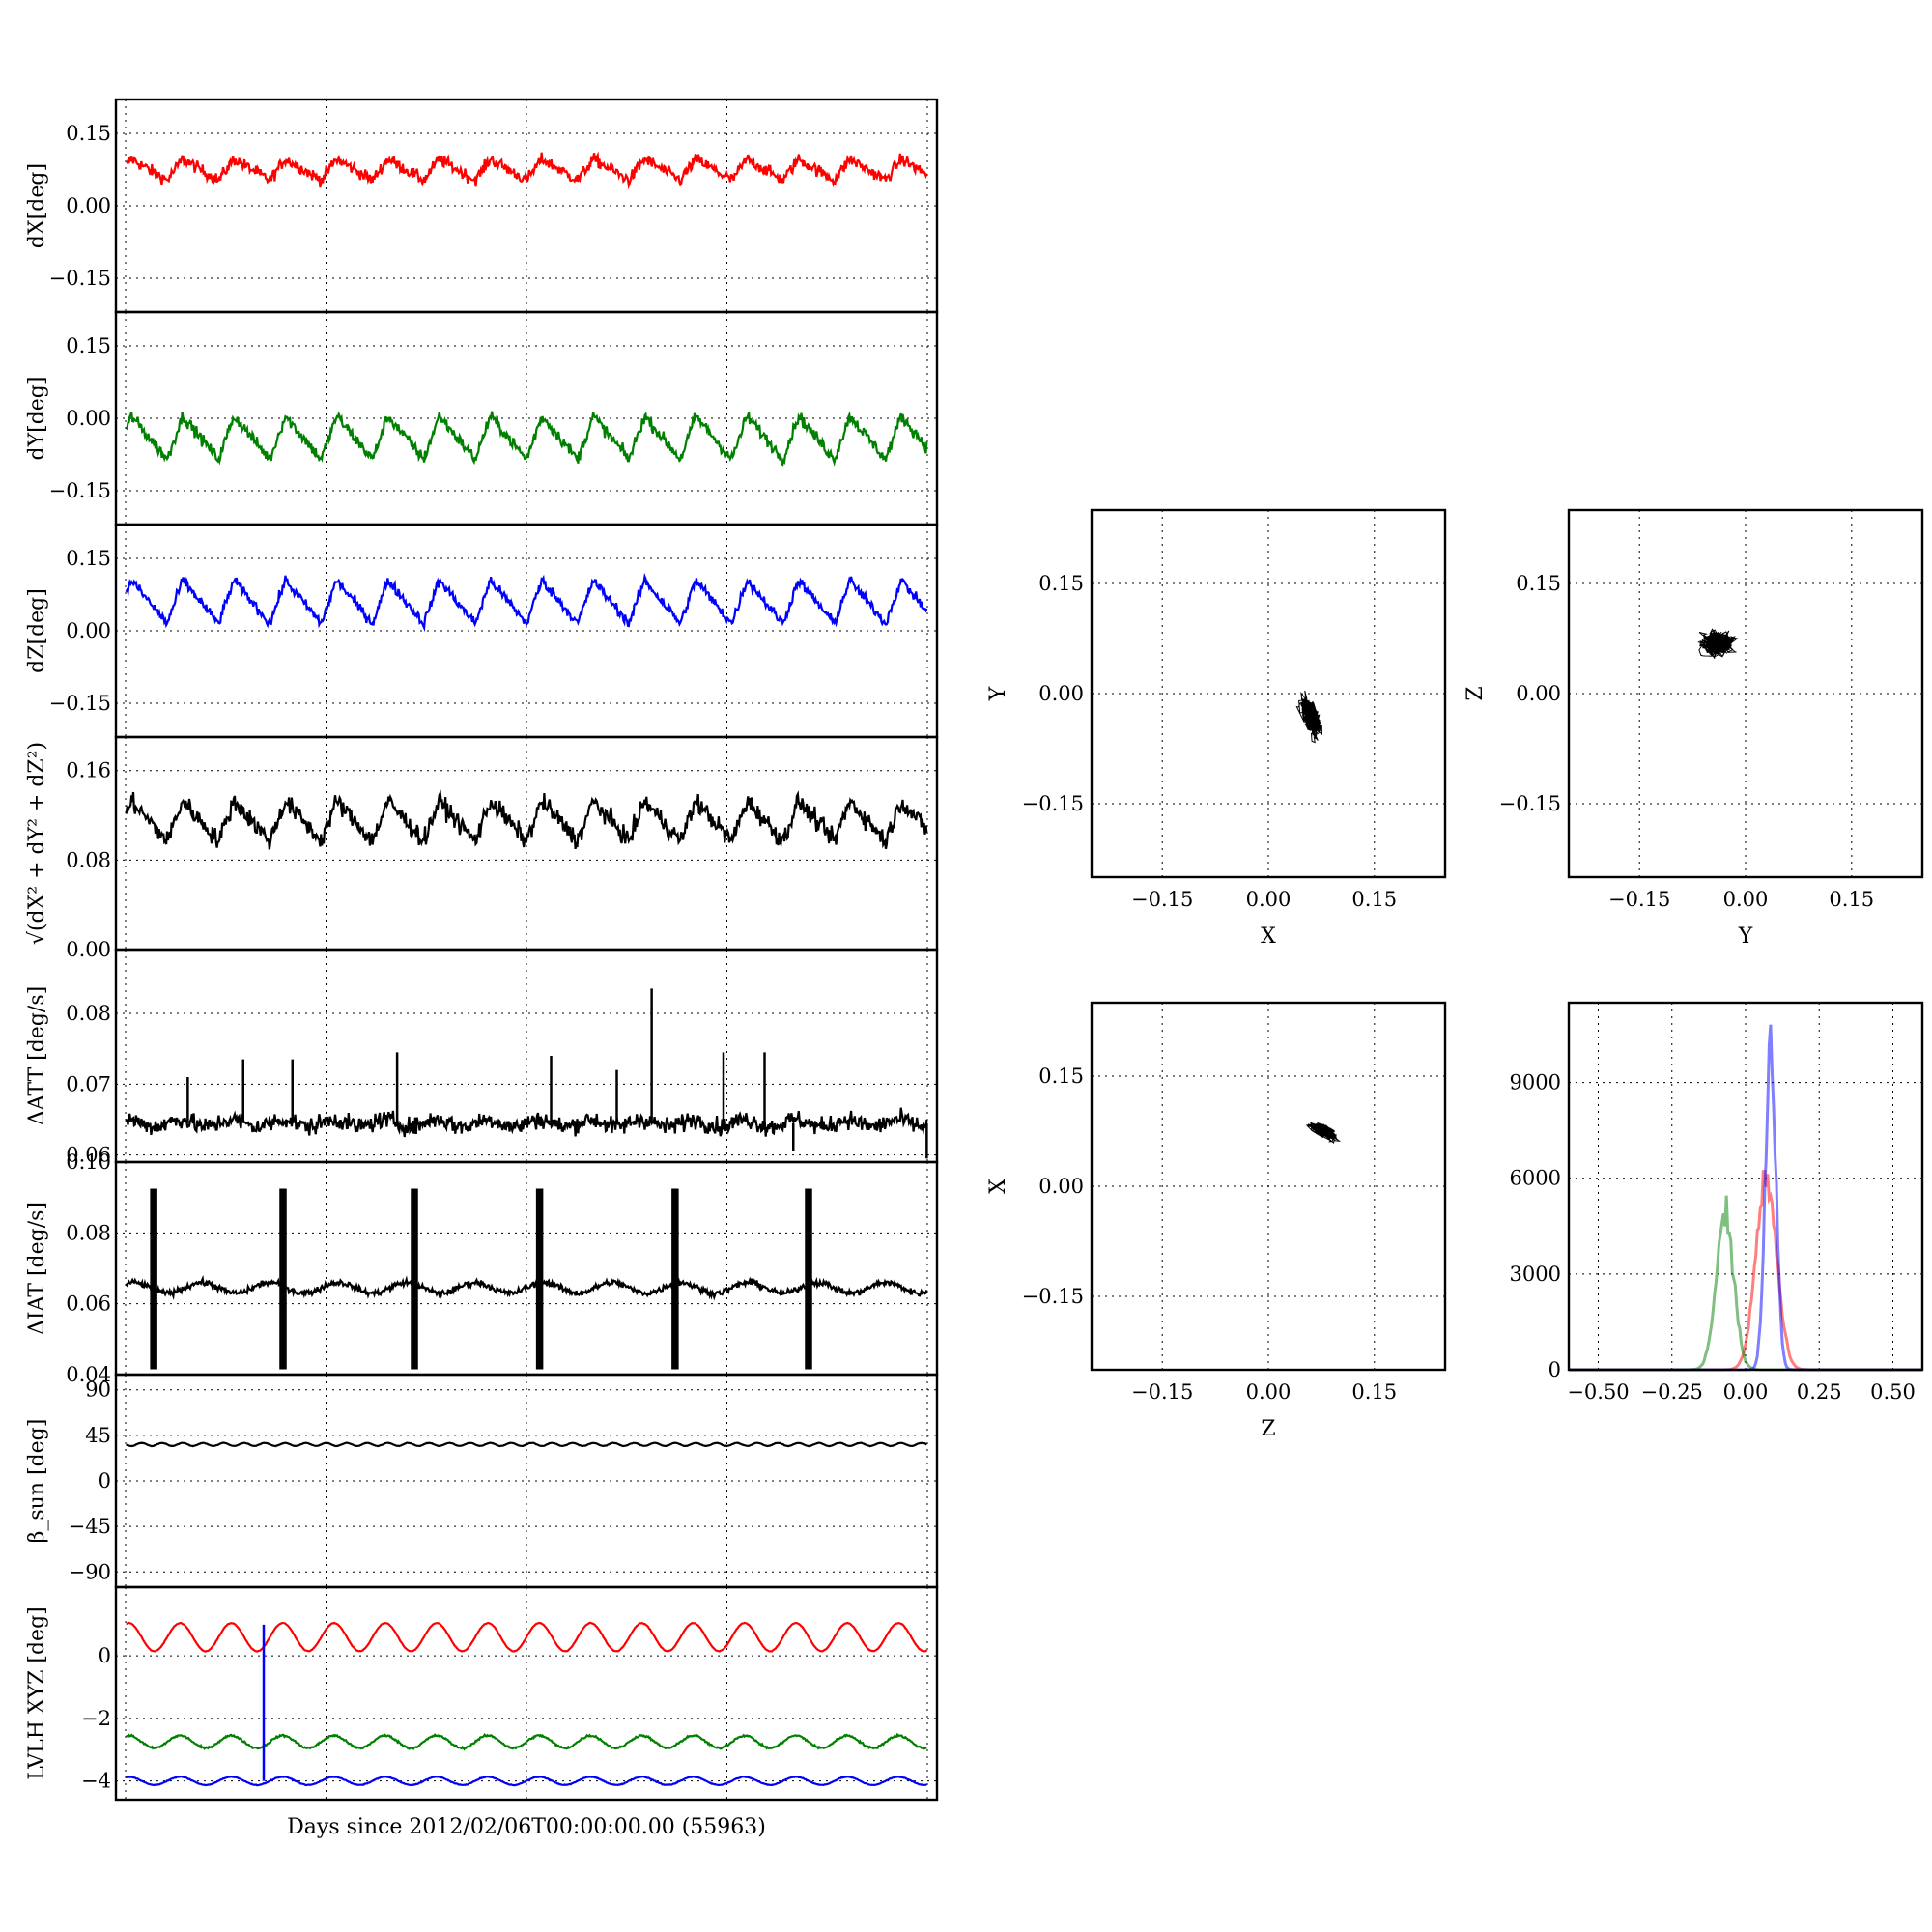 This screenshot has width=1932, height=1932. I want to click on y-tick-label: 3000, so click(1535, 1274).